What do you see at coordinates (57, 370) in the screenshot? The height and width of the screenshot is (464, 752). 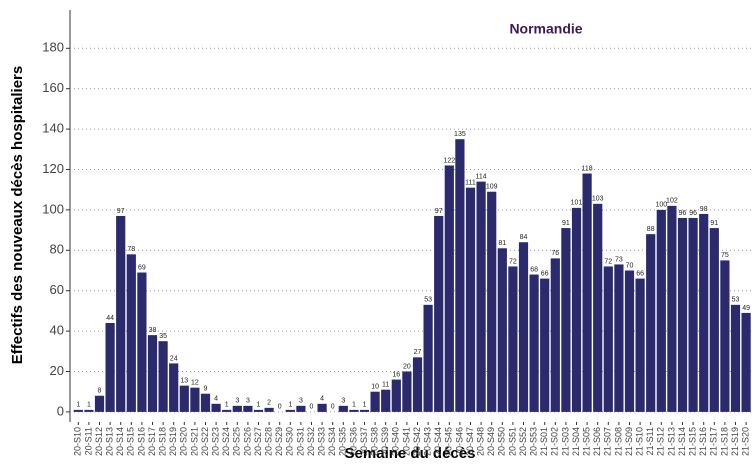 I see `y-tick-label: 20` at bounding box center [57, 370].